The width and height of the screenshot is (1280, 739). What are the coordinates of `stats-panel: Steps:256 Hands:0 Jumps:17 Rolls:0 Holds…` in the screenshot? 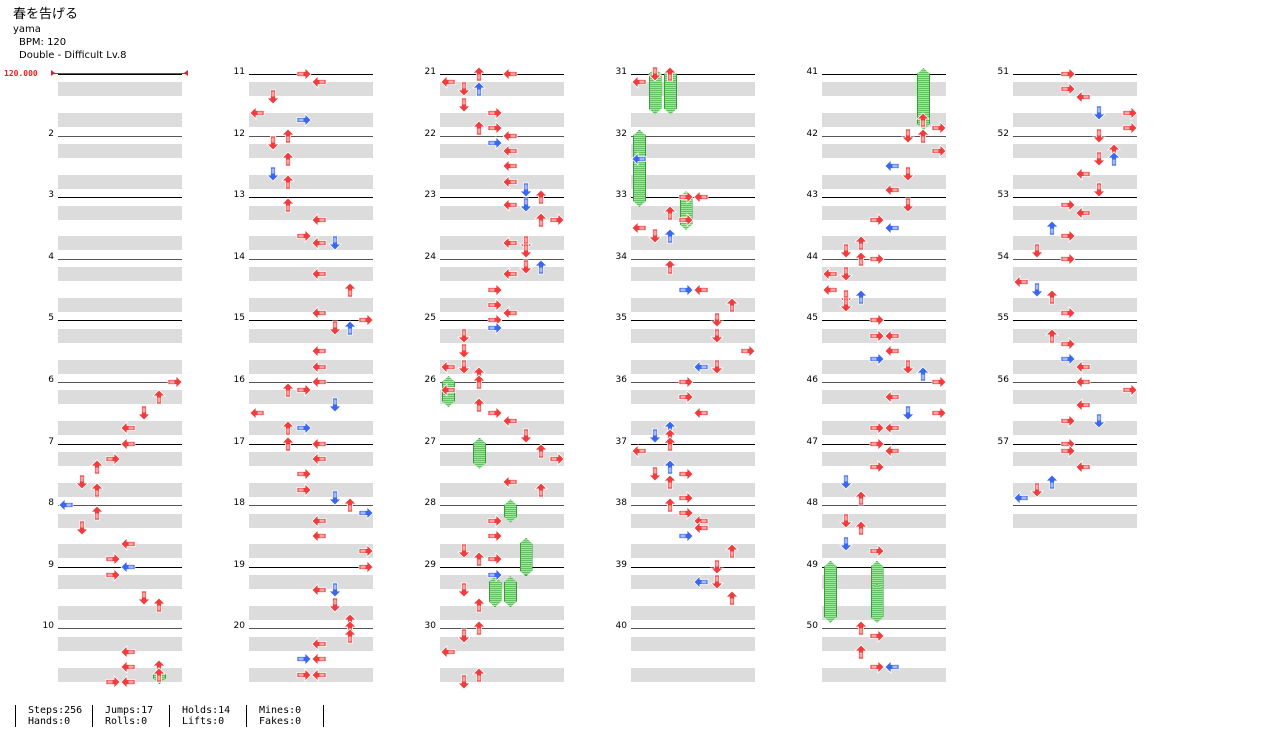 It's located at (169, 716).